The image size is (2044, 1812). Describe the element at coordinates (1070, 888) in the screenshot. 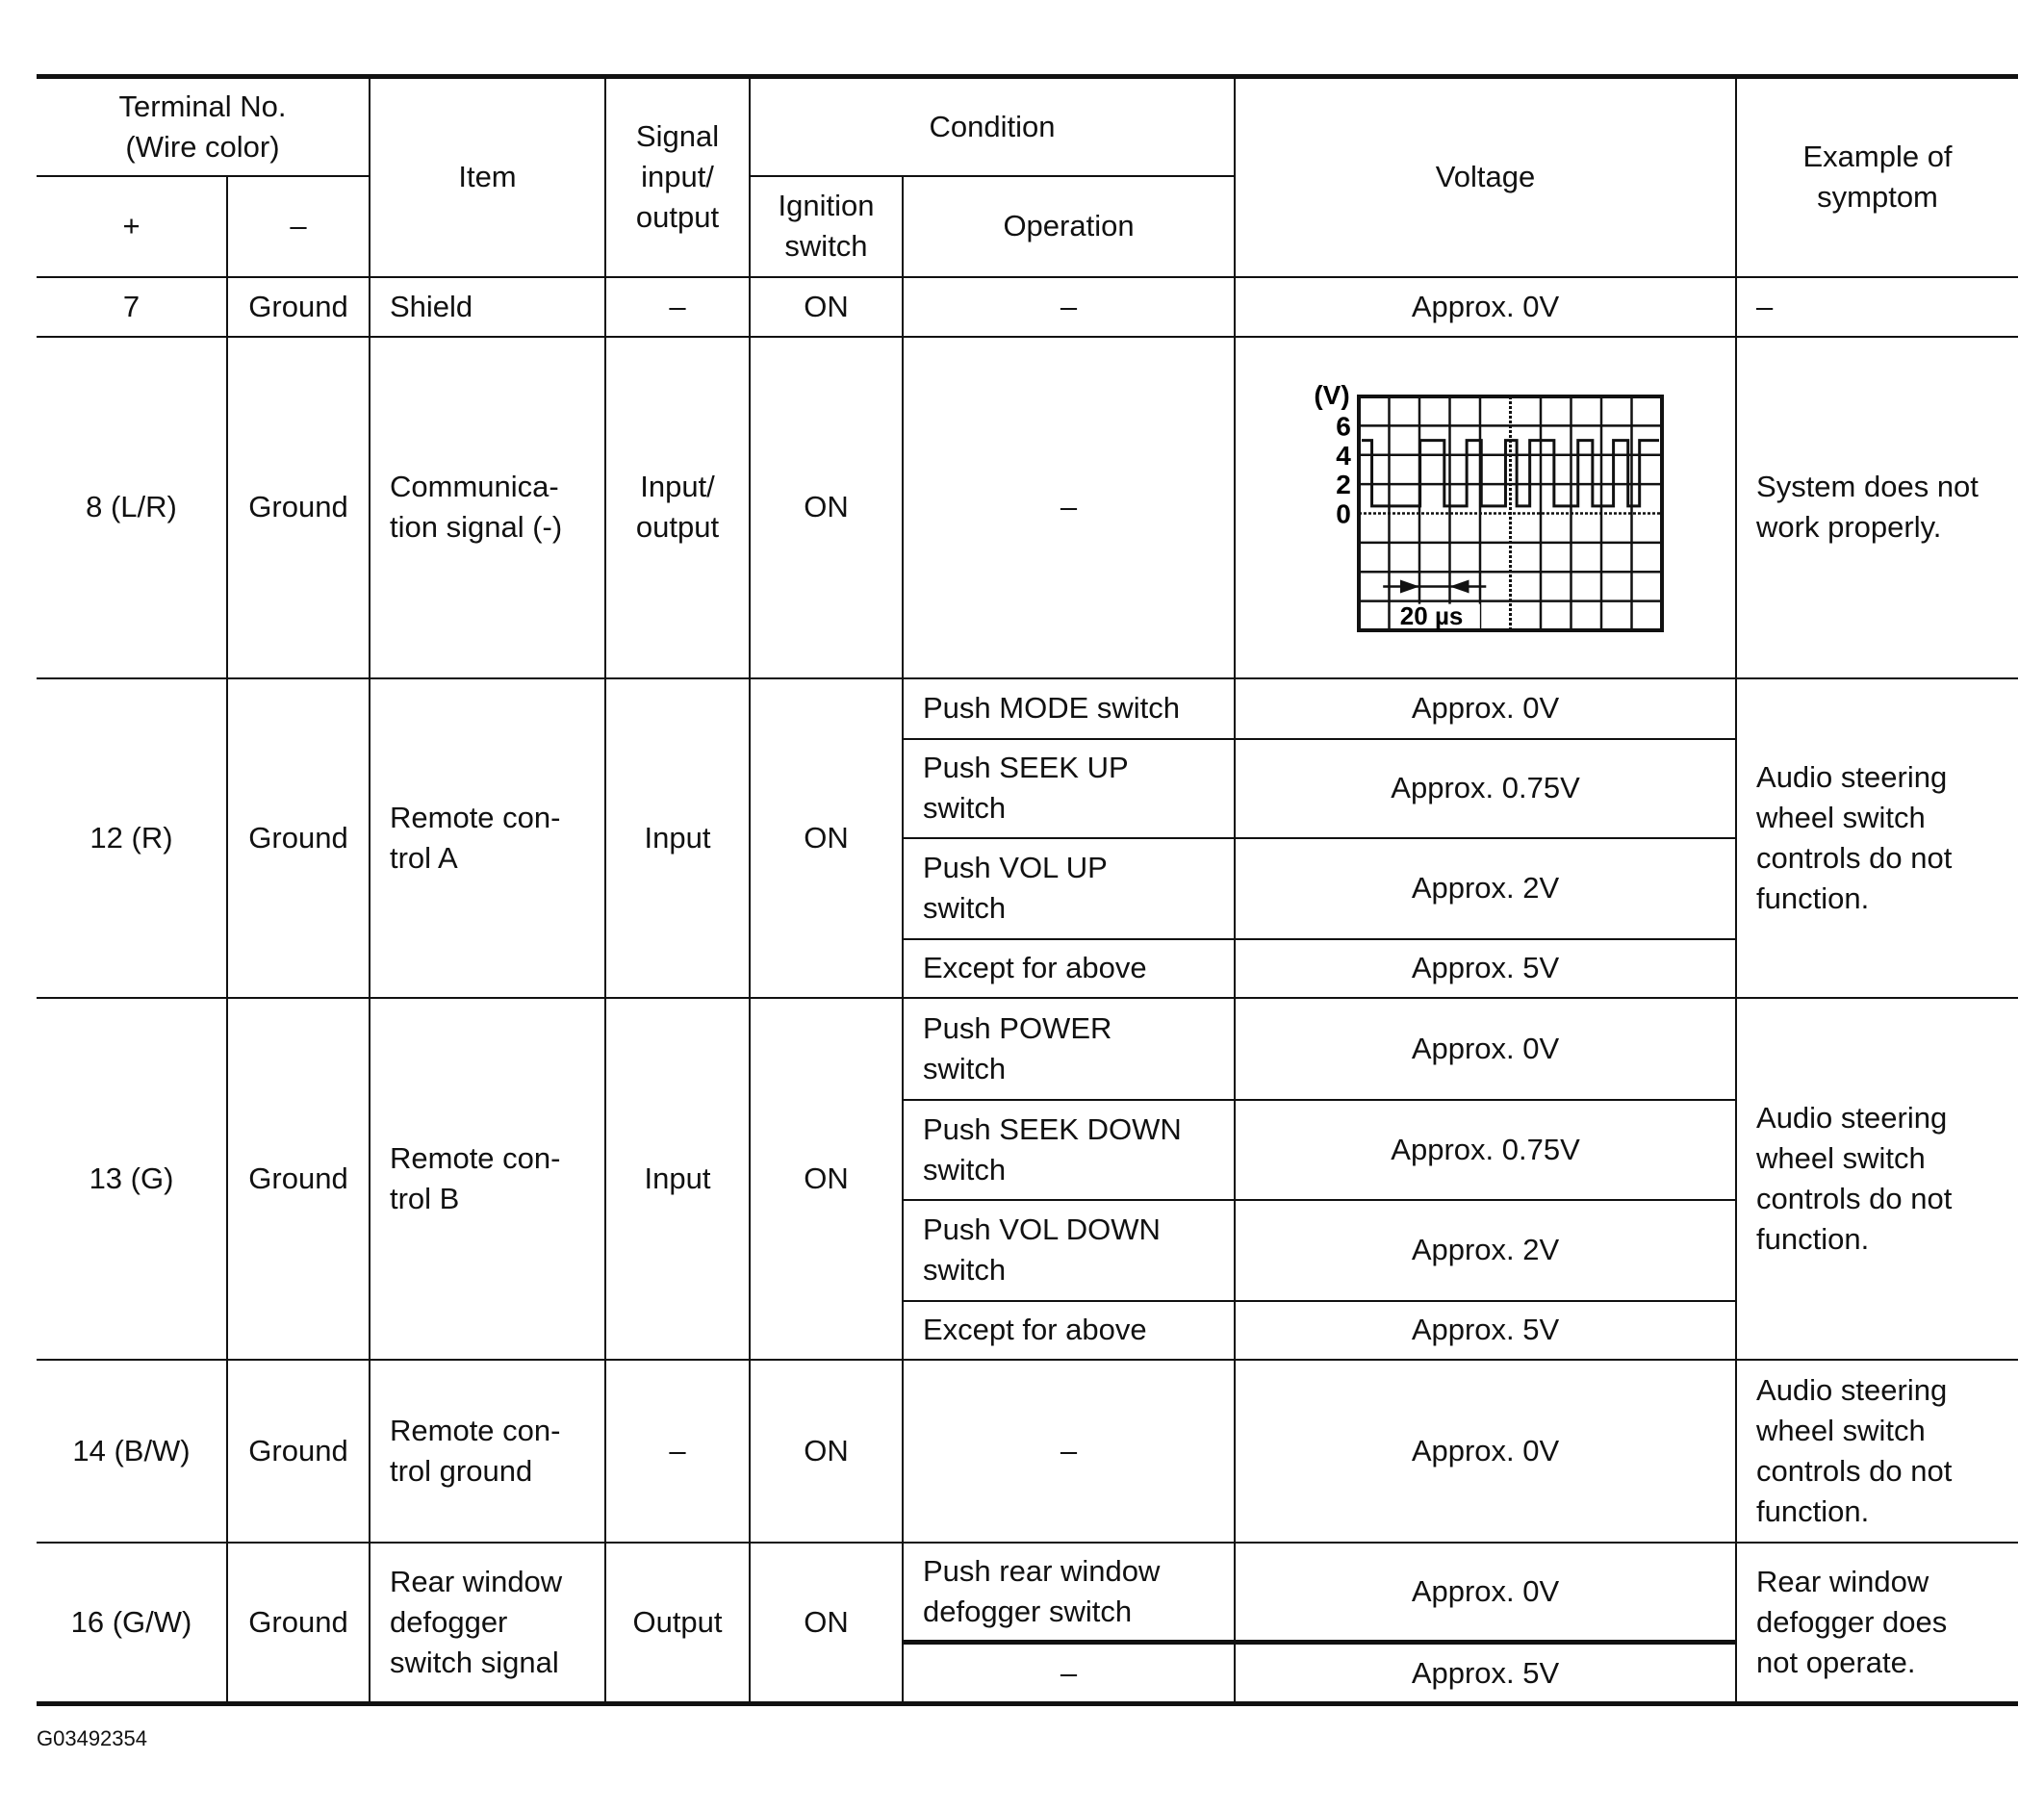

I see `operation: Push VOL UP switch` at that location.